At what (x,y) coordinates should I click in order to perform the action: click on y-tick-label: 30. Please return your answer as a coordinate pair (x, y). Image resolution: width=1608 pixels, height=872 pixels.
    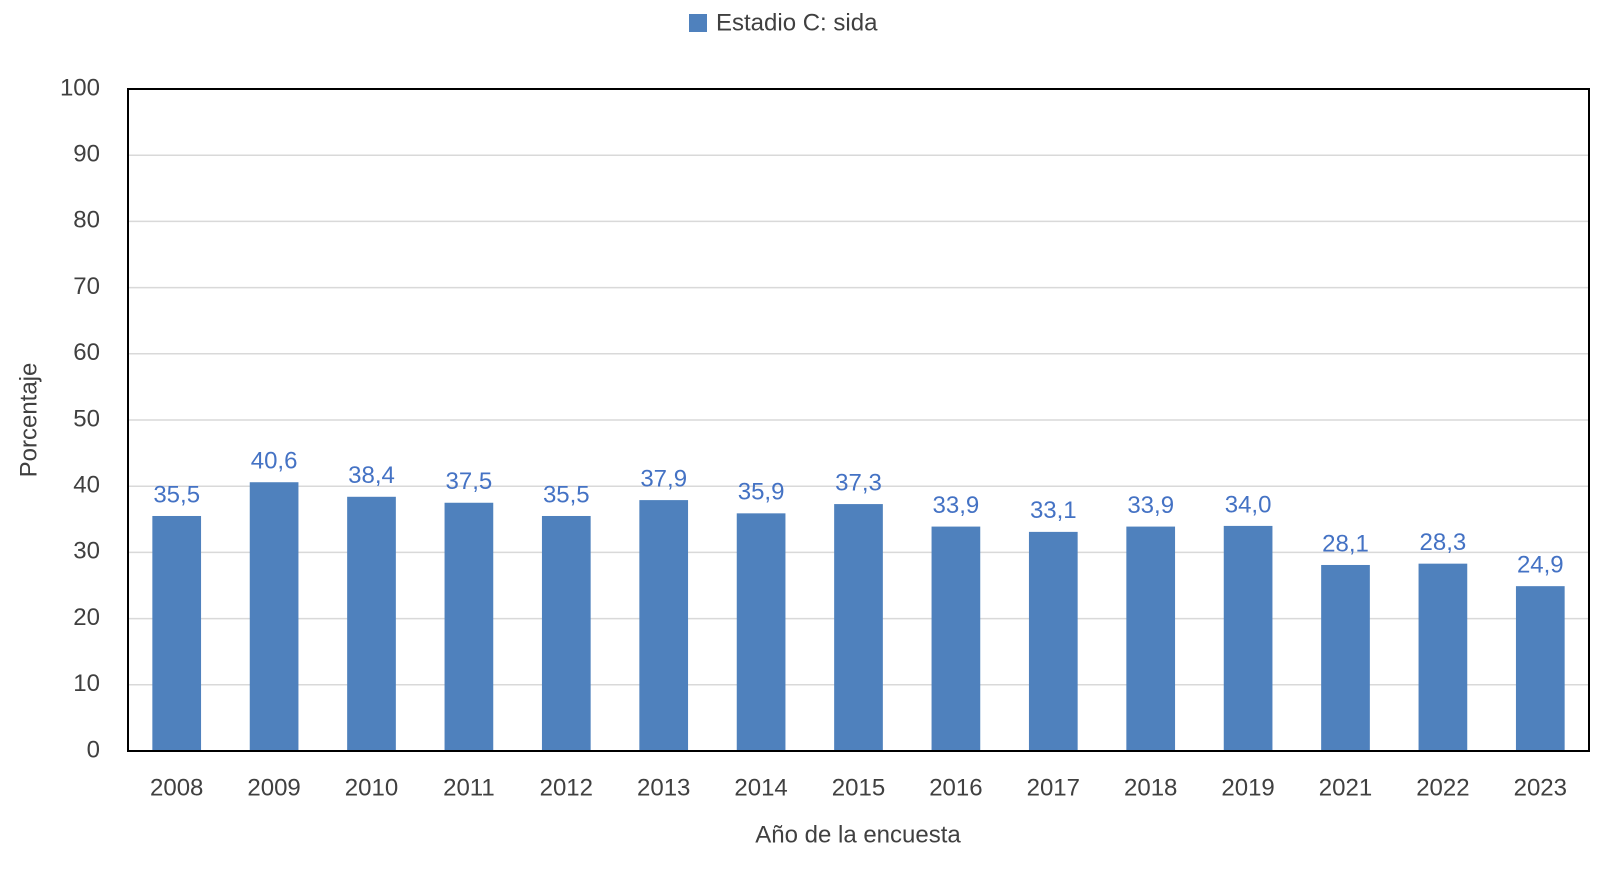
    Looking at the image, I should click on (86, 551).